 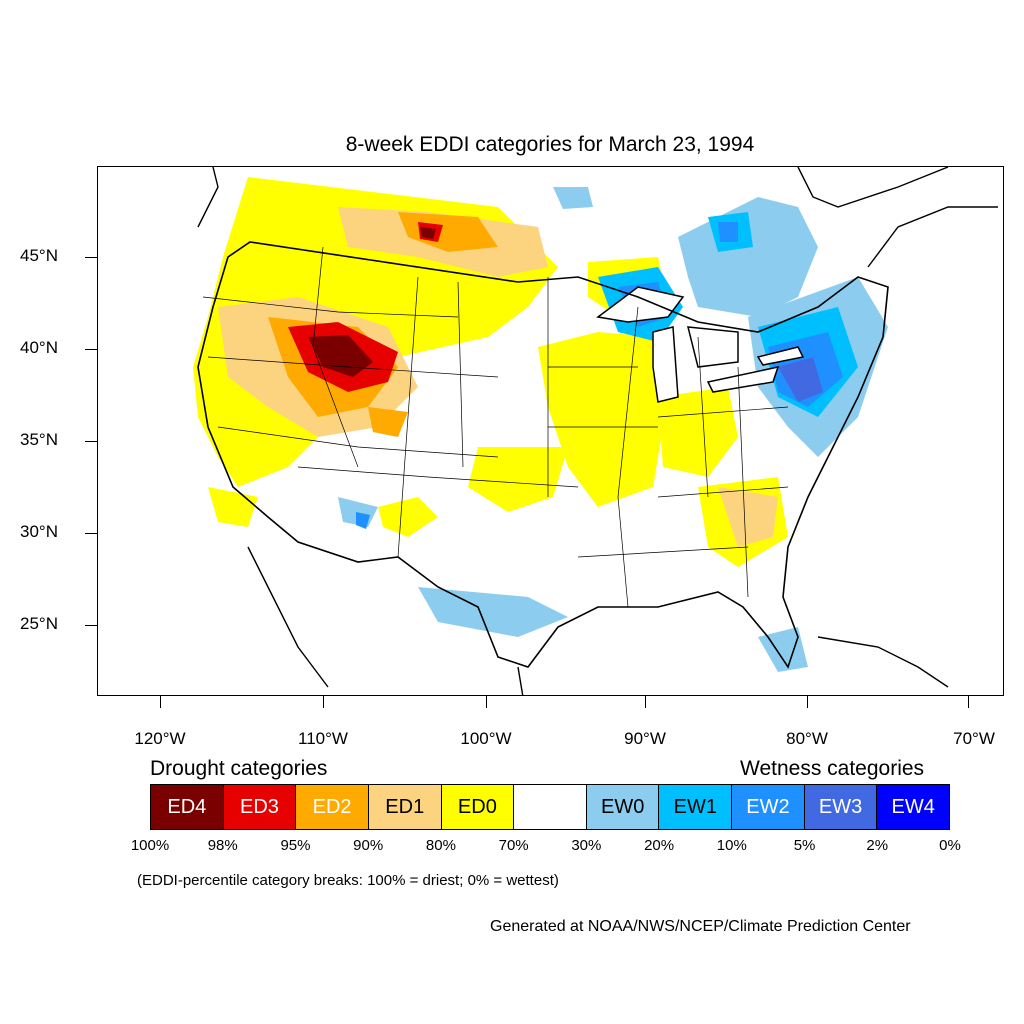 What do you see at coordinates (645, 738) in the screenshot?
I see `lon-label-90: 90°W` at bounding box center [645, 738].